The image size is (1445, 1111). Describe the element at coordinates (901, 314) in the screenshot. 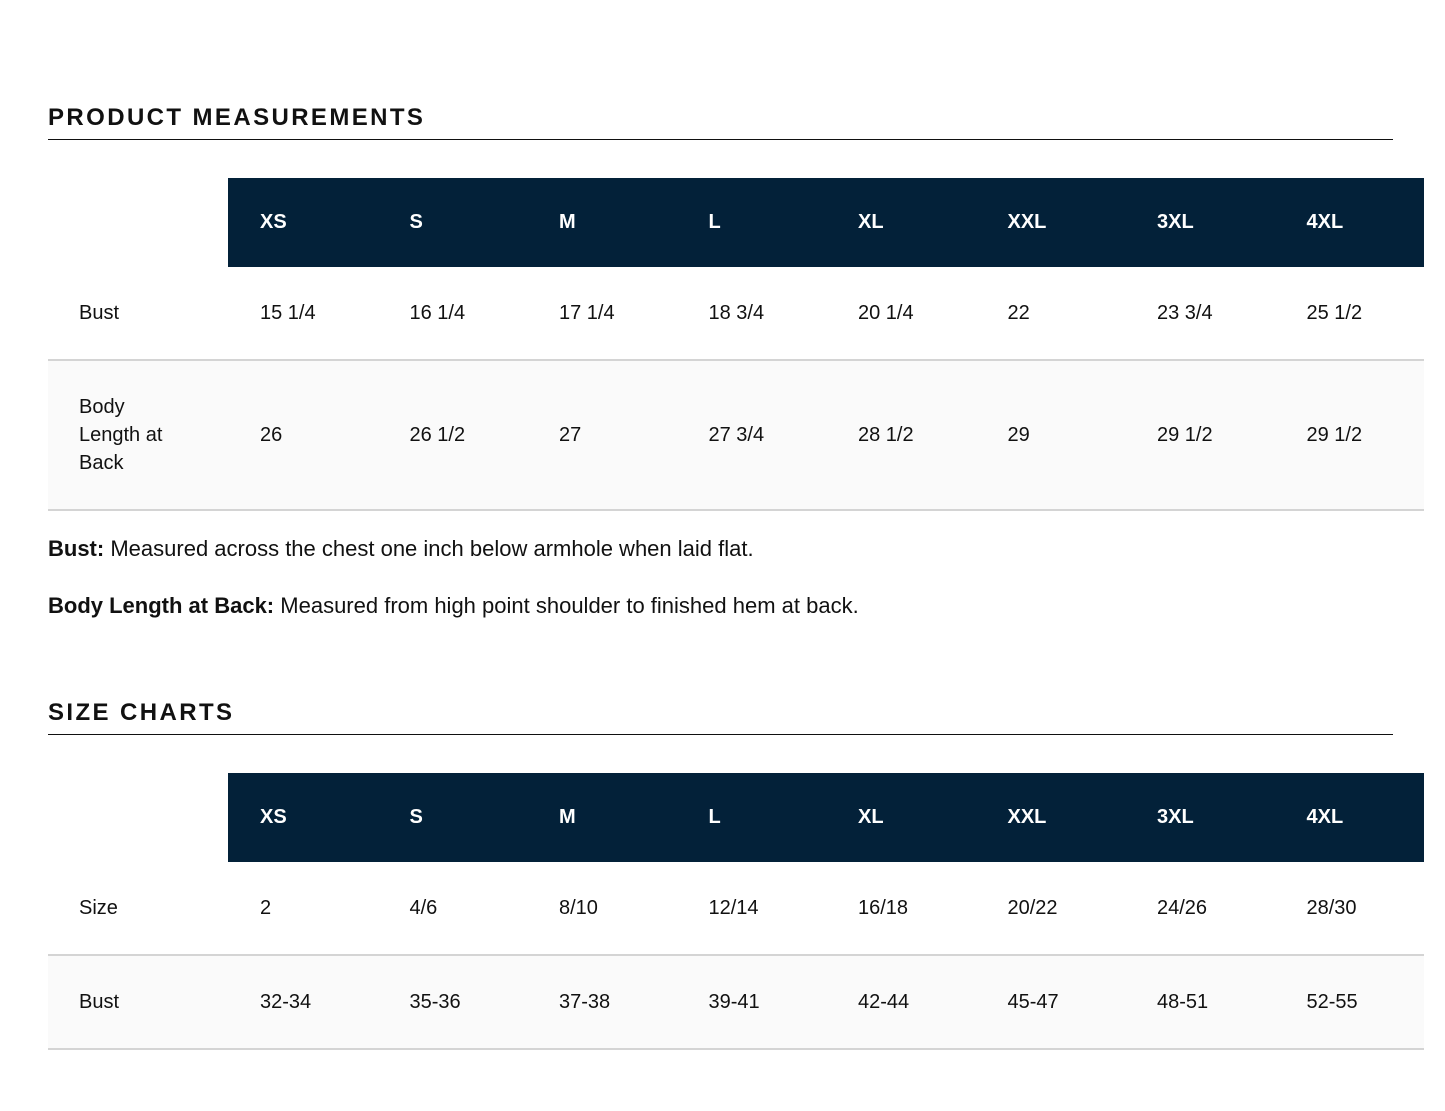

I see `cell: 20 1/4` at that location.